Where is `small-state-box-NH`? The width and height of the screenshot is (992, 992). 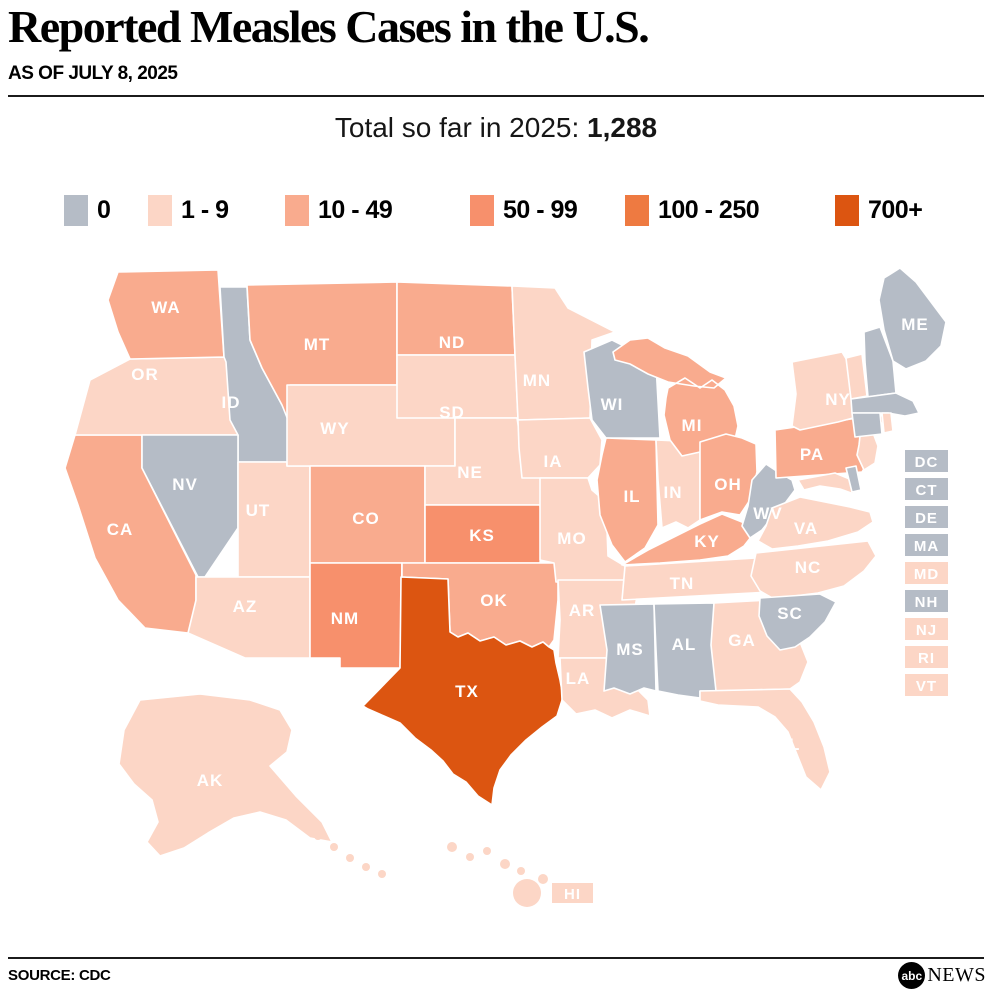 small-state-box-NH is located at coordinates (926, 601).